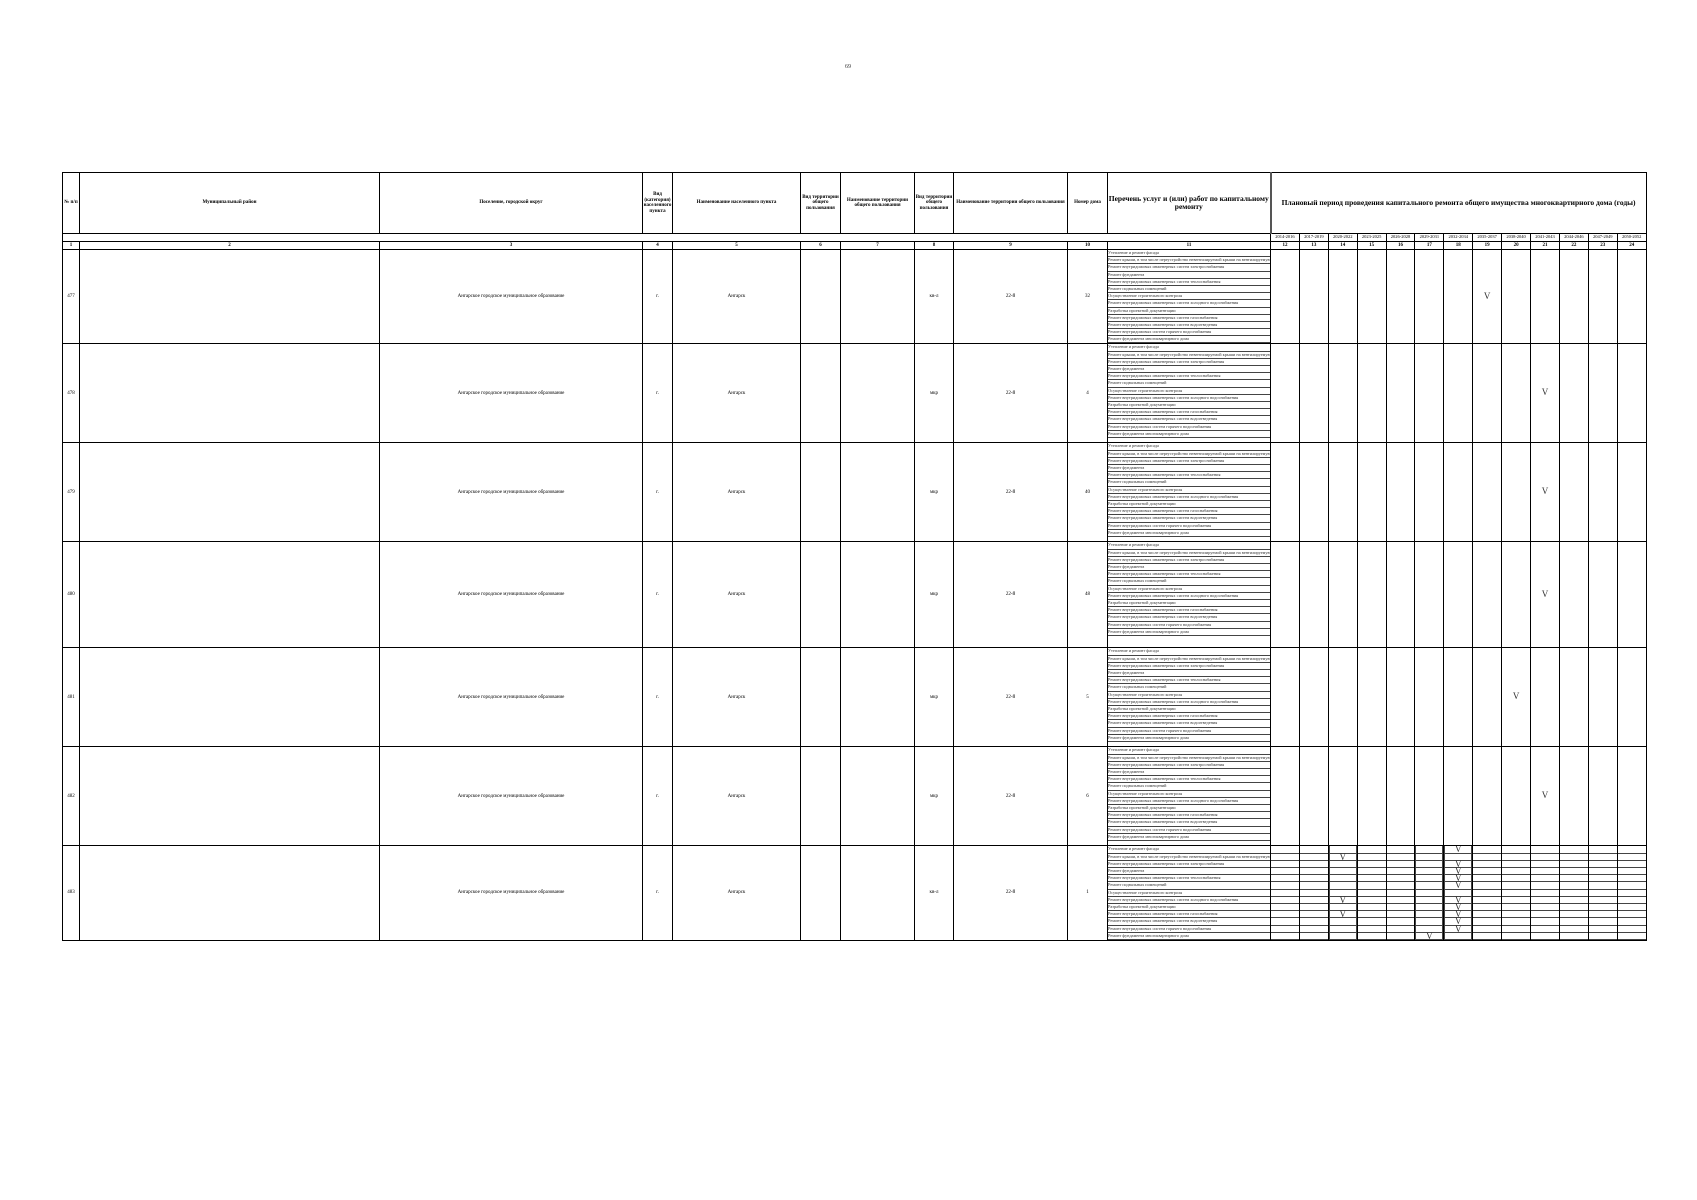 Image resolution: width=1697 pixels, height=1200 pixels. I want to click on column-number: 16, so click(1400, 245).